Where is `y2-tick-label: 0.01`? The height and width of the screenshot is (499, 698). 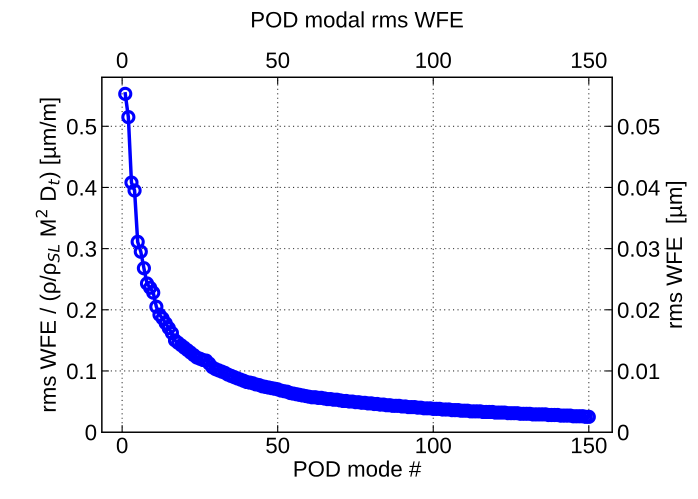
y2-tick-label: 0.01 is located at coordinates (639, 372).